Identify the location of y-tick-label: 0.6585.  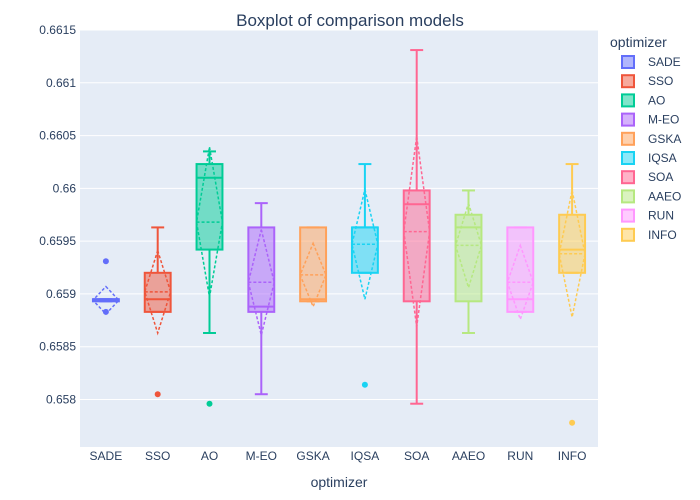
(57, 347).